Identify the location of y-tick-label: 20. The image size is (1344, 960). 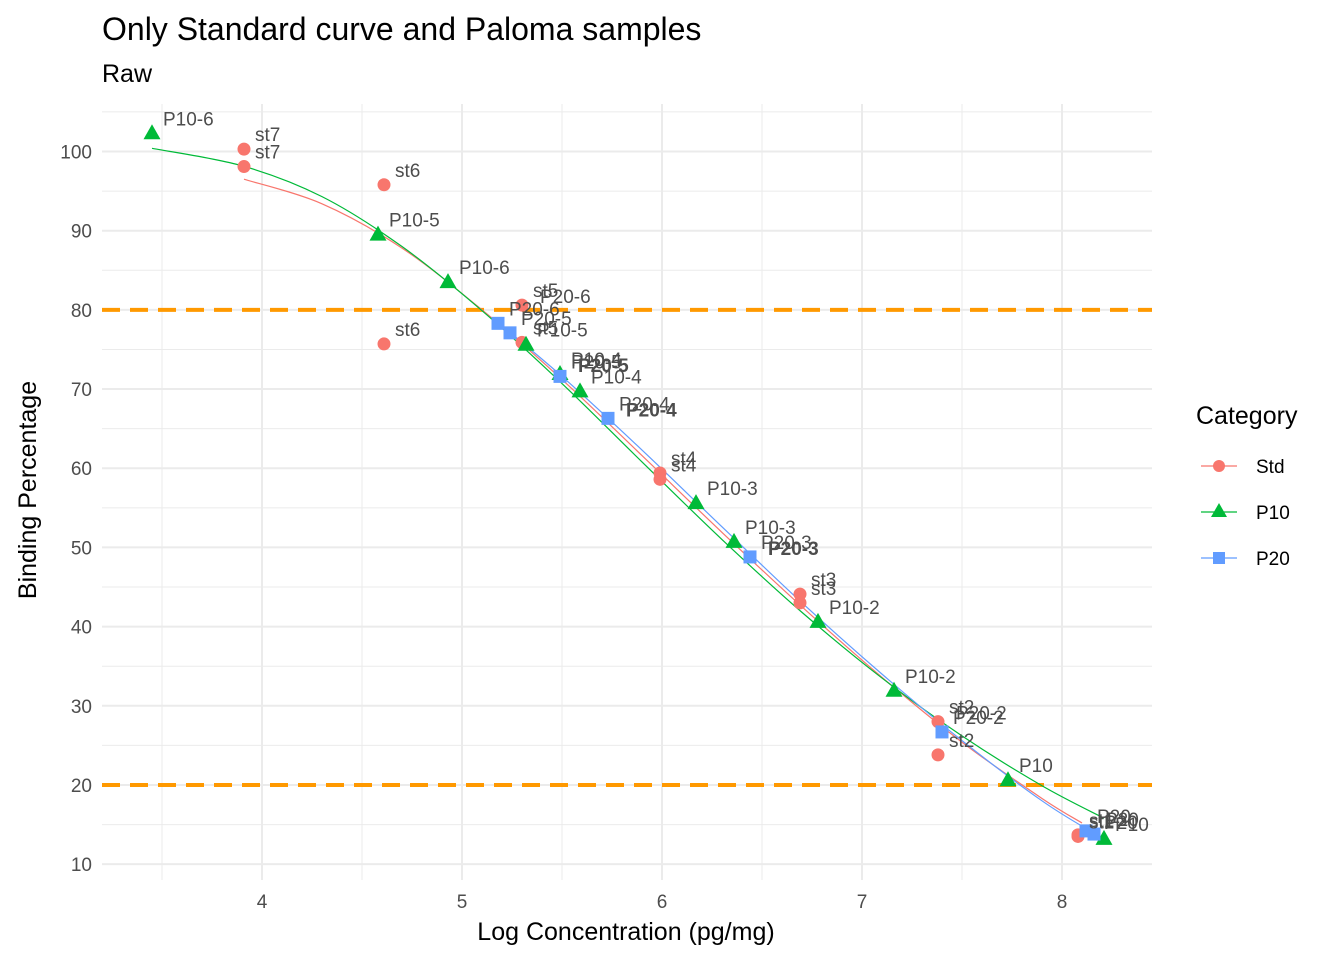
(81, 786).